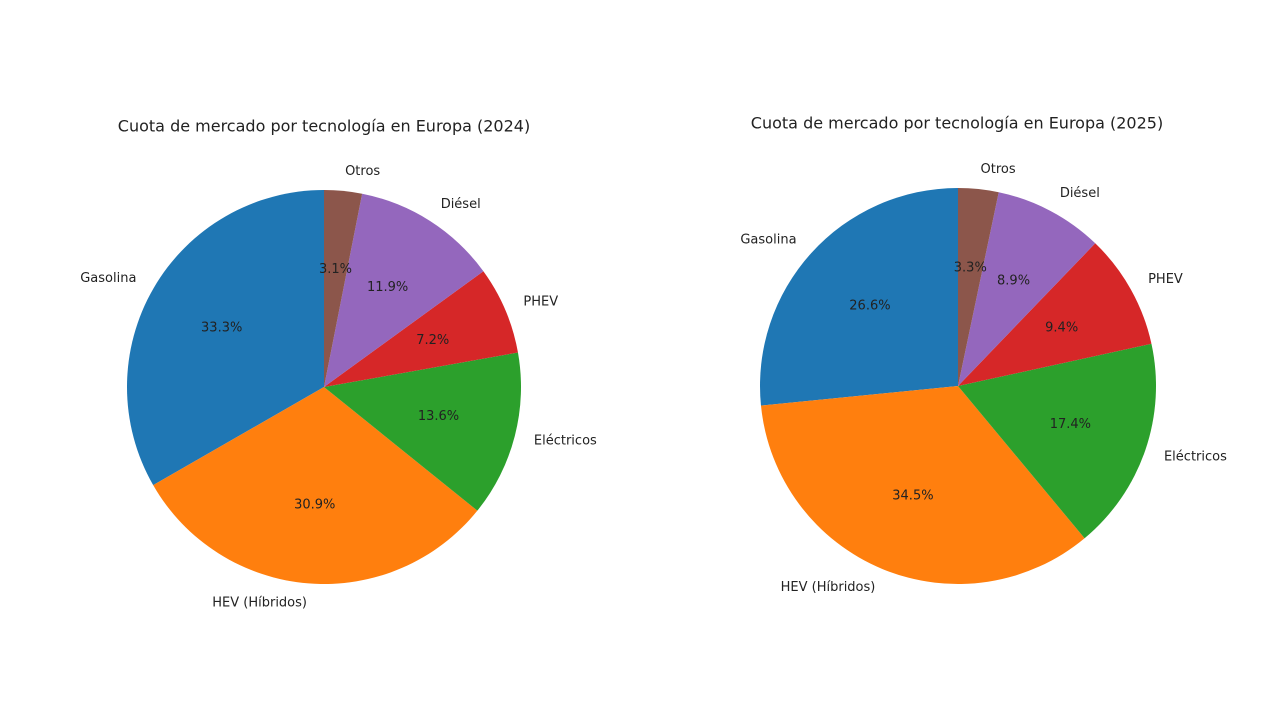 This screenshot has height=720, width=1280. What do you see at coordinates (1061, 328) in the screenshot?
I see `value-label: 9.4%` at bounding box center [1061, 328].